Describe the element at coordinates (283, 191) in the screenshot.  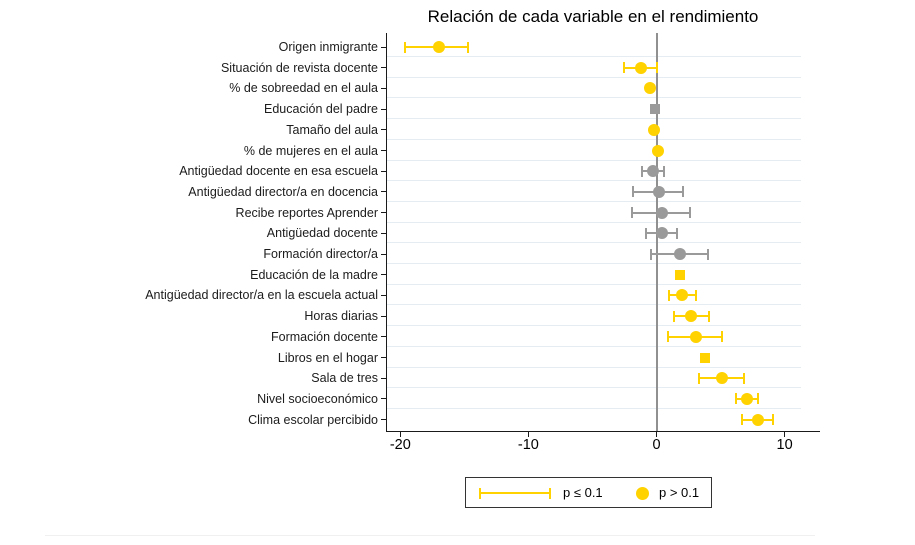
I see `y-axis-label: Antigüedad director/a en docencia` at that location.